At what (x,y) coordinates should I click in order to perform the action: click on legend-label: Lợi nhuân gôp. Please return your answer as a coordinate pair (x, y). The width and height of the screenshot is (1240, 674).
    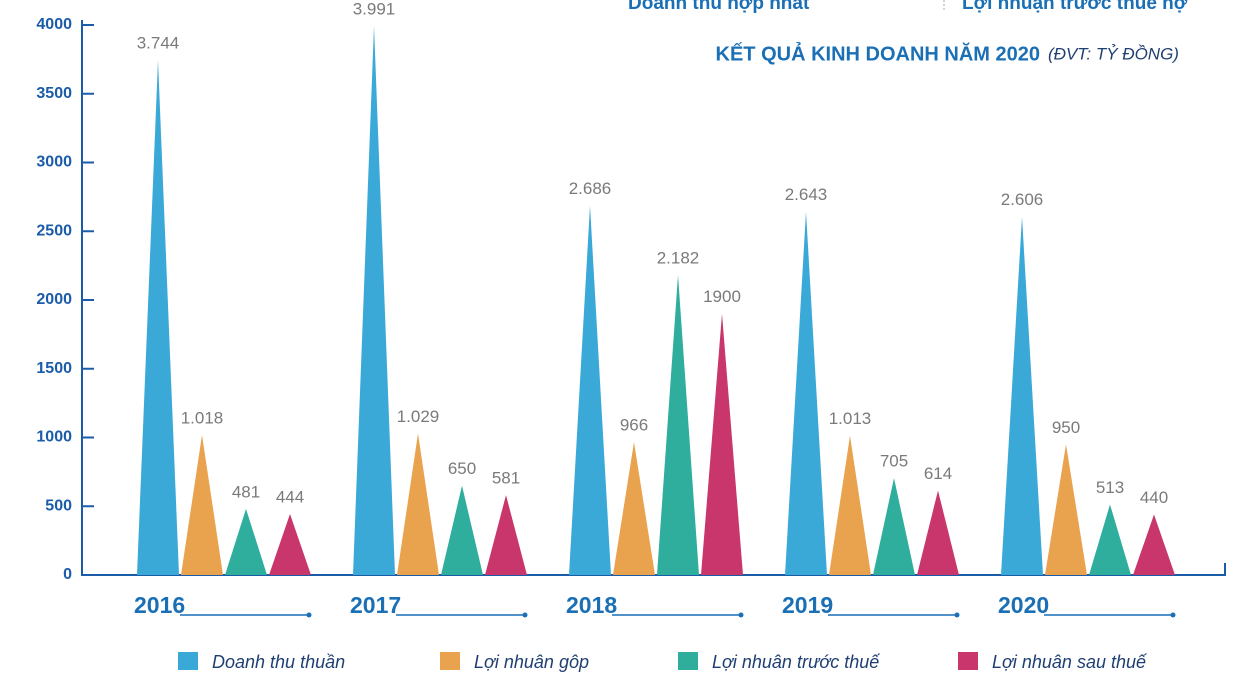
    Looking at the image, I should click on (531, 662).